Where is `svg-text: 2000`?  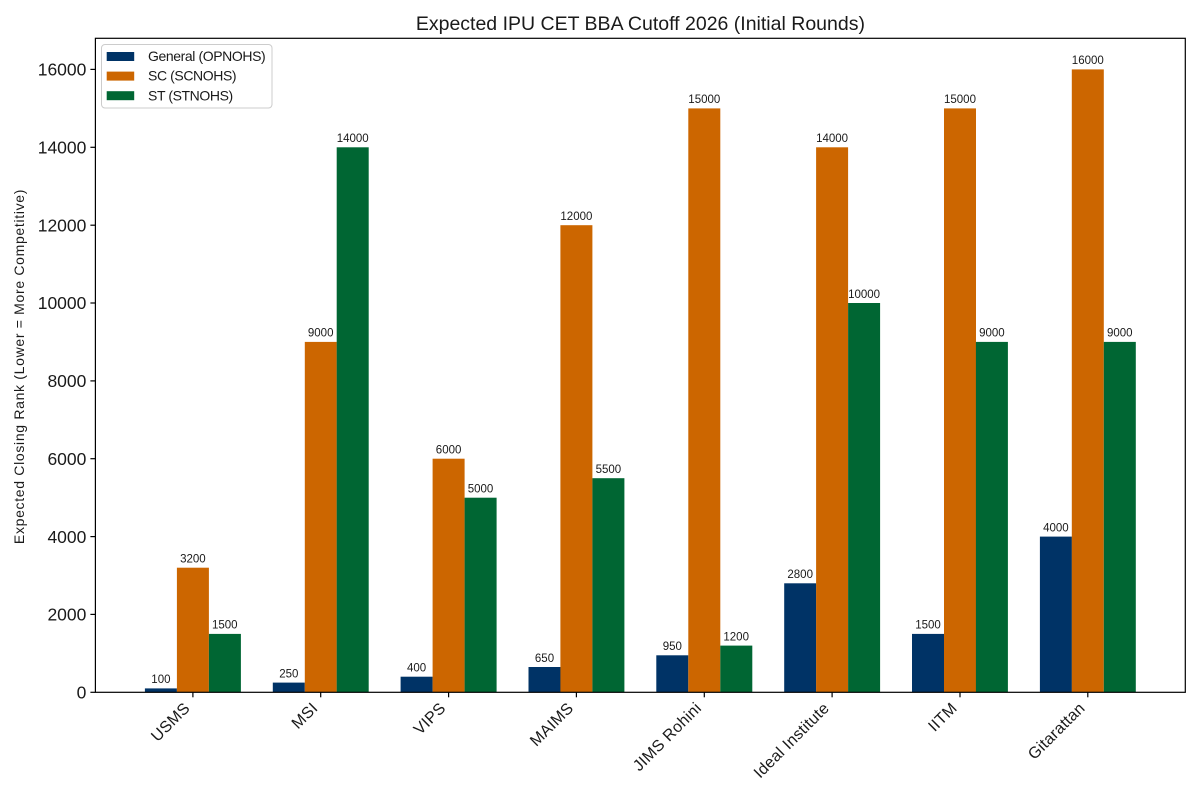
svg-text: 2000 is located at coordinates (66, 615).